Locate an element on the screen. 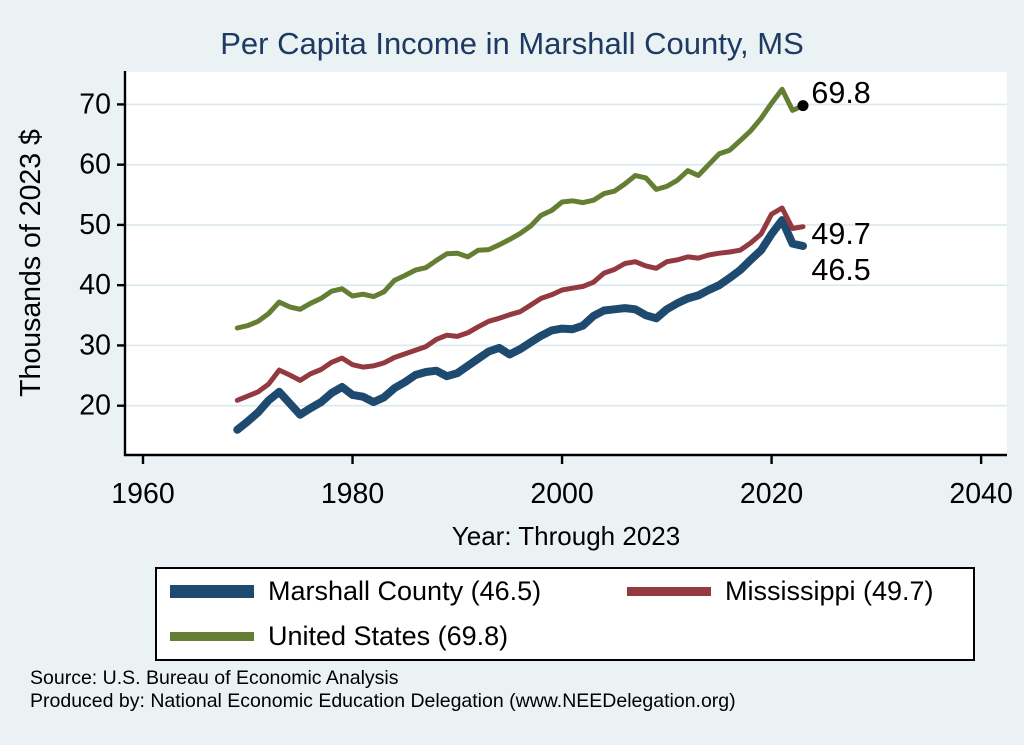 The width and height of the screenshot is (1024, 745). x-tick-label: 1980 is located at coordinates (352, 494).